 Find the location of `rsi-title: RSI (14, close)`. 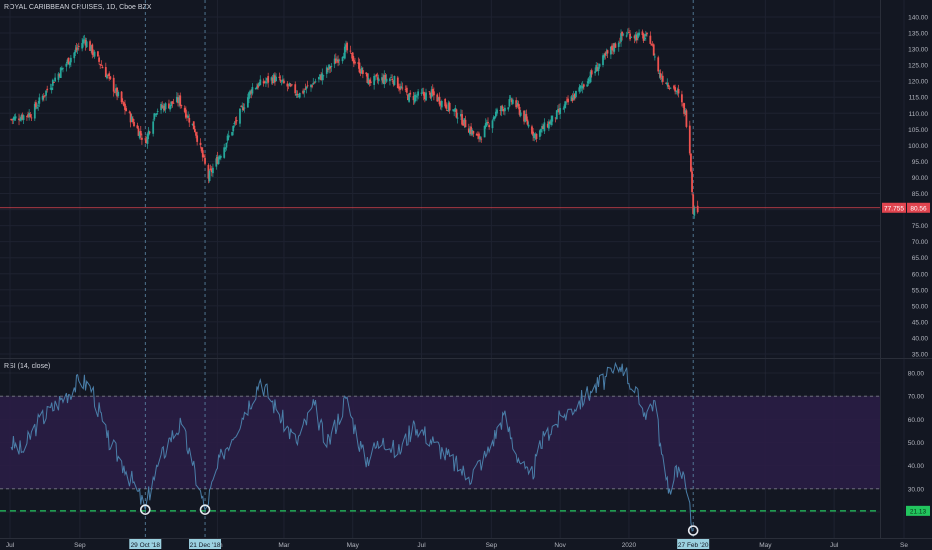

rsi-title: RSI (14, close) is located at coordinates (27, 366).